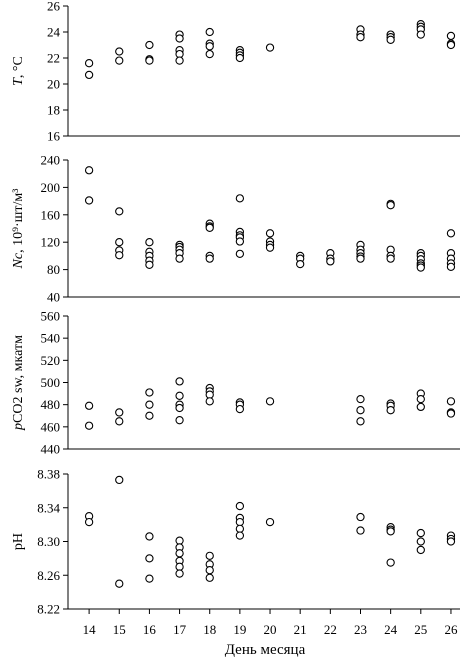 Image resolution: width=460 pixels, height=662 pixels. Describe the element at coordinates (51, 160) in the screenshot. I see `y-tick-label: 240` at that location.